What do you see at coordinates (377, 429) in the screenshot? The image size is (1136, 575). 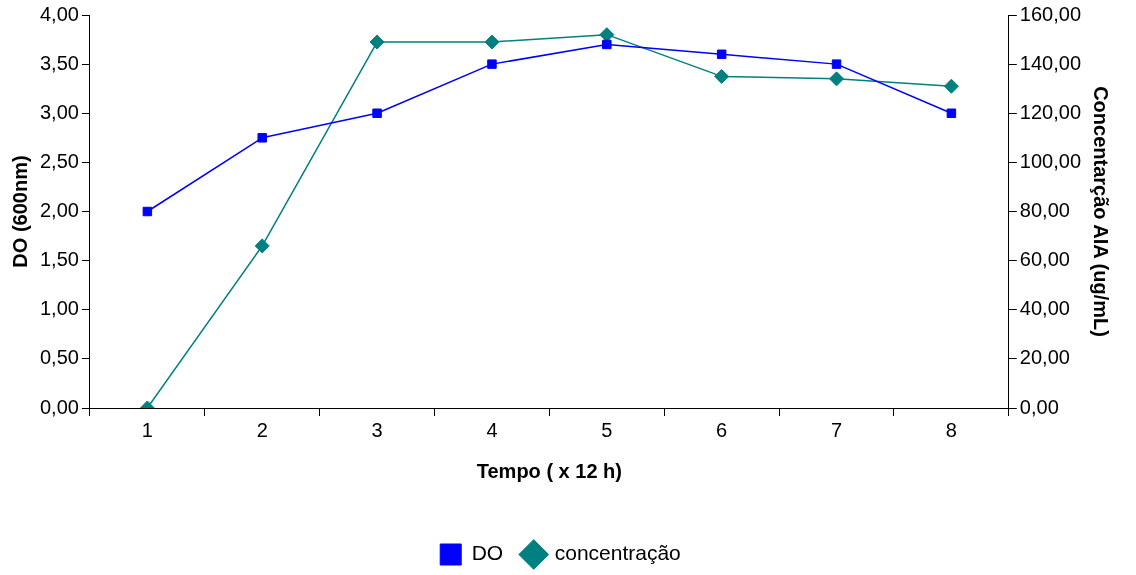 I see `x-tick-label: 3` at bounding box center [377, 429].